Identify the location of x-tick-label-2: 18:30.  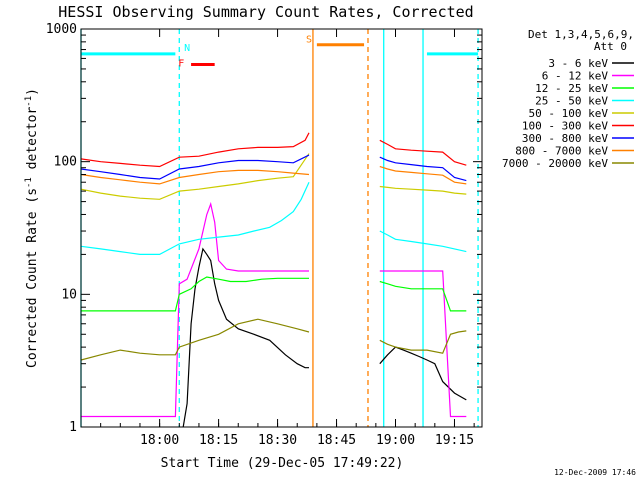
(277, 440).